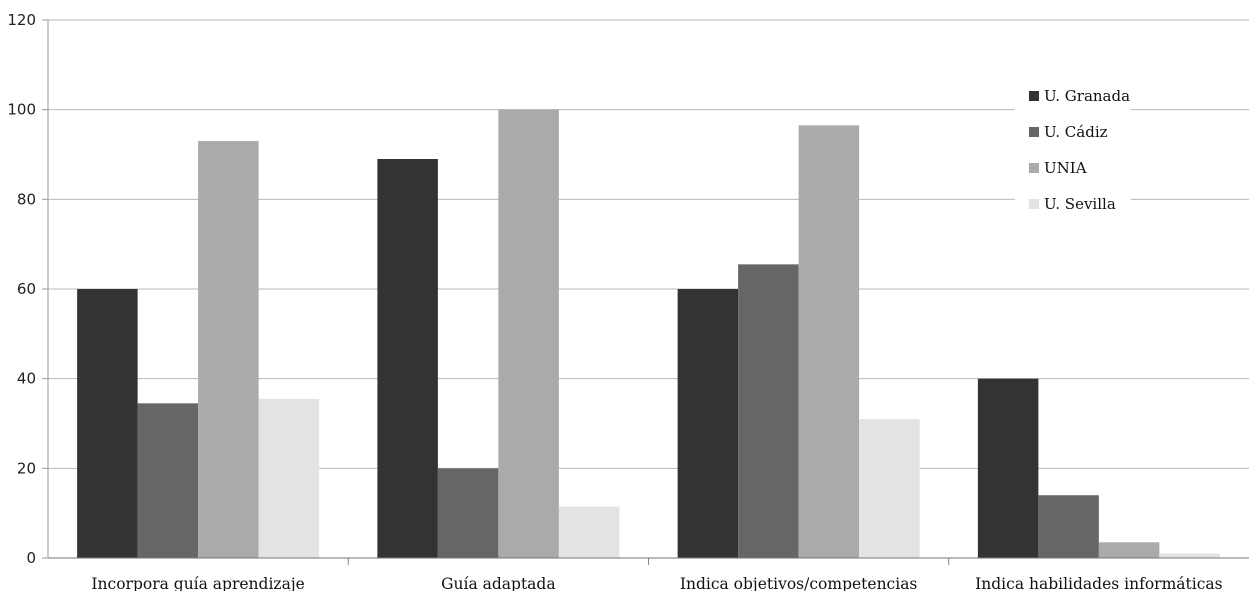  I want to click on legend: U. Granada U. Cádiz UNIA U. Sevilla, so click(1073, 150).